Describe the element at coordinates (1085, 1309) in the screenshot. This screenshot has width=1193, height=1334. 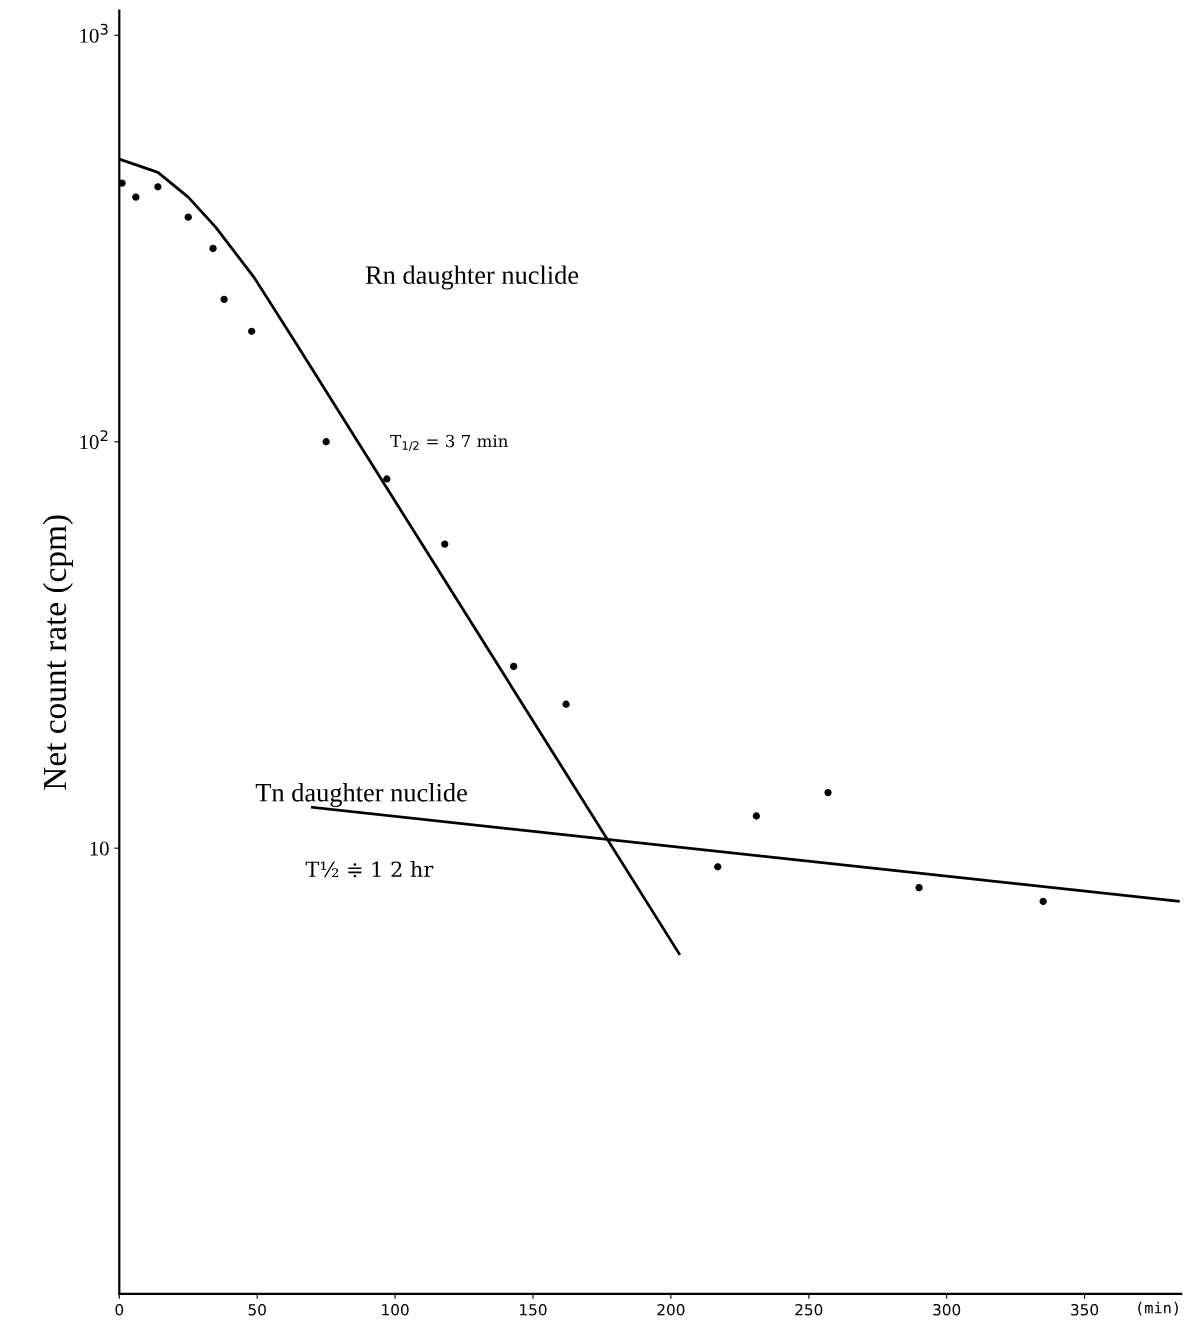
I see `x-tick-label: 350` at that location.